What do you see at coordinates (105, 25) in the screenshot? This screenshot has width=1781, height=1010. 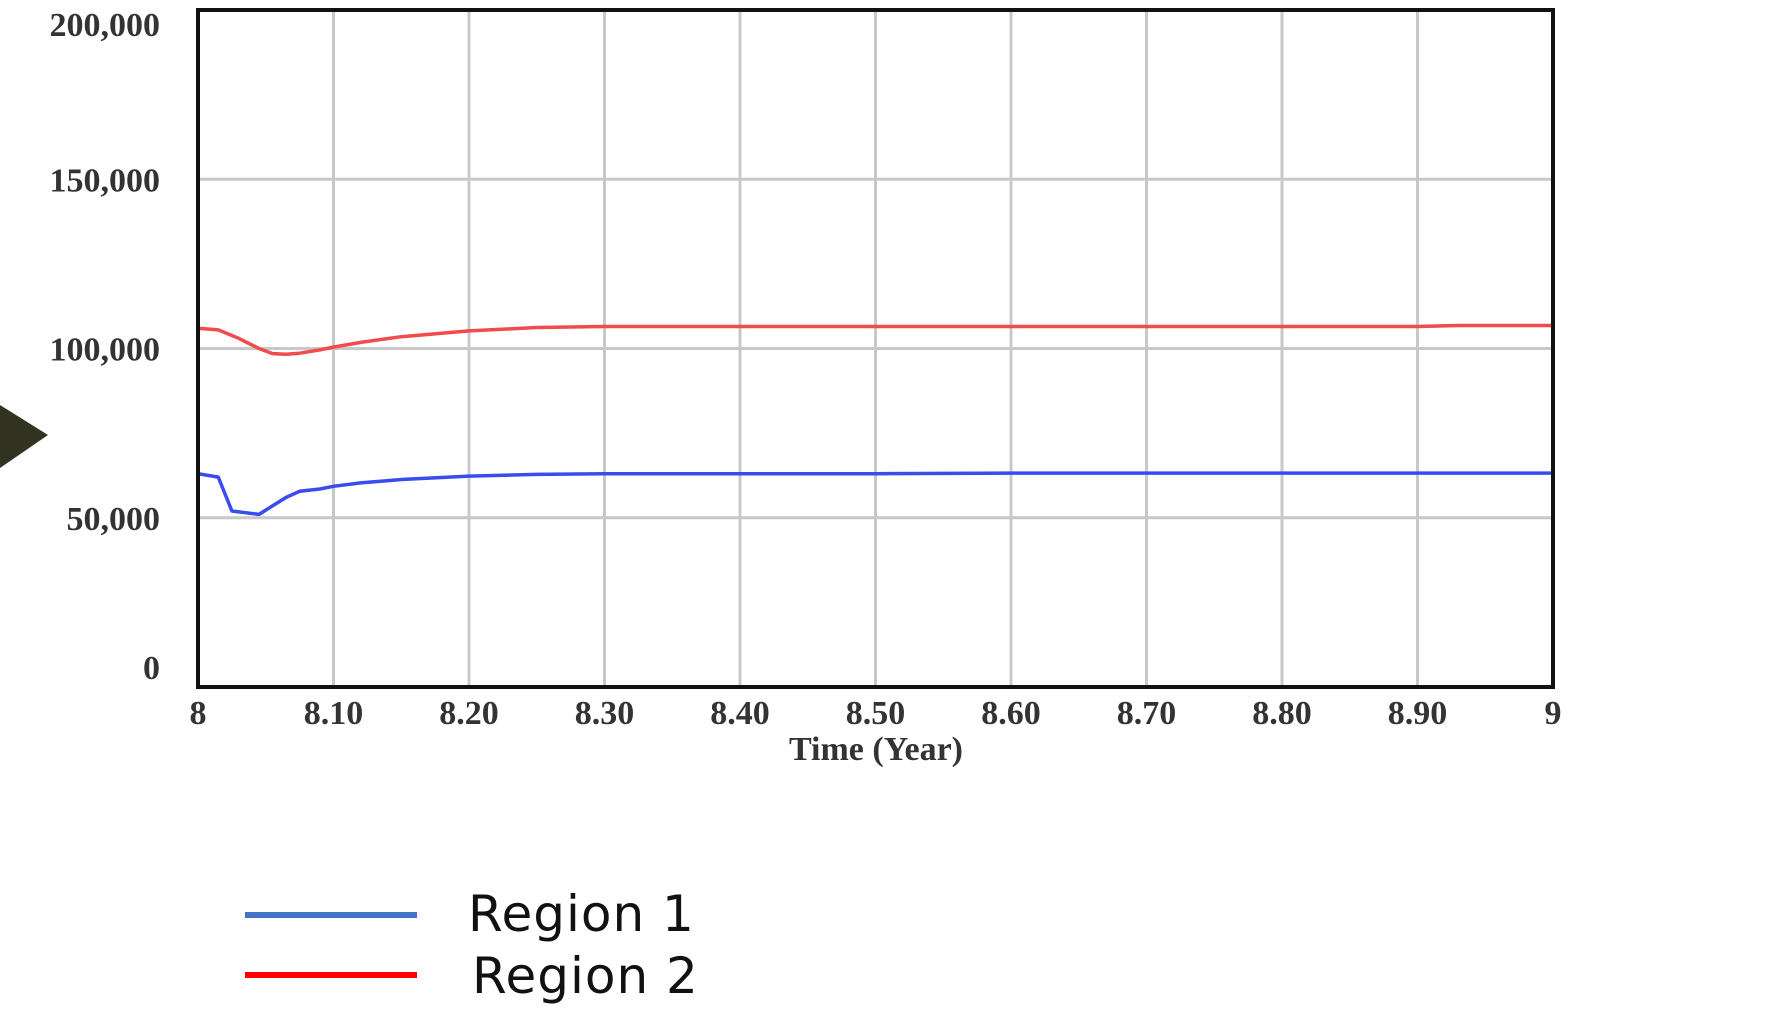 I see `y-tick-label: 200,000` at bounding box center [105, 25].